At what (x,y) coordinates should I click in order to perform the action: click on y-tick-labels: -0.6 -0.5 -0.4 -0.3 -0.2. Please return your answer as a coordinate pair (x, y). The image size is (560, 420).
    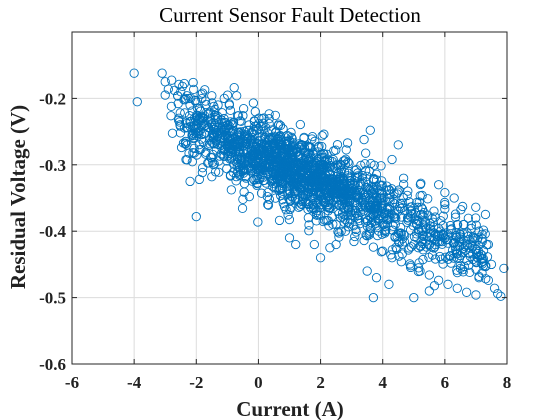
    Looking at the image, I should click on (52, 231).